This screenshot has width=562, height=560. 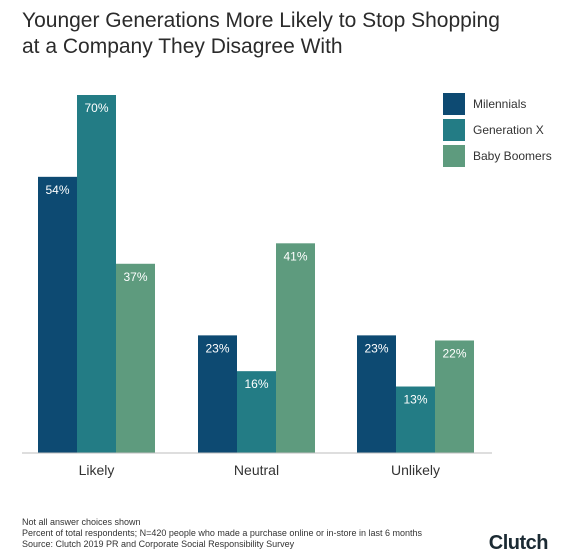 What do you see at coordinates (217, 348) in the screenshot?
I see `data-label-neutral-milennials: 23%` at bounding box center [217, 348].